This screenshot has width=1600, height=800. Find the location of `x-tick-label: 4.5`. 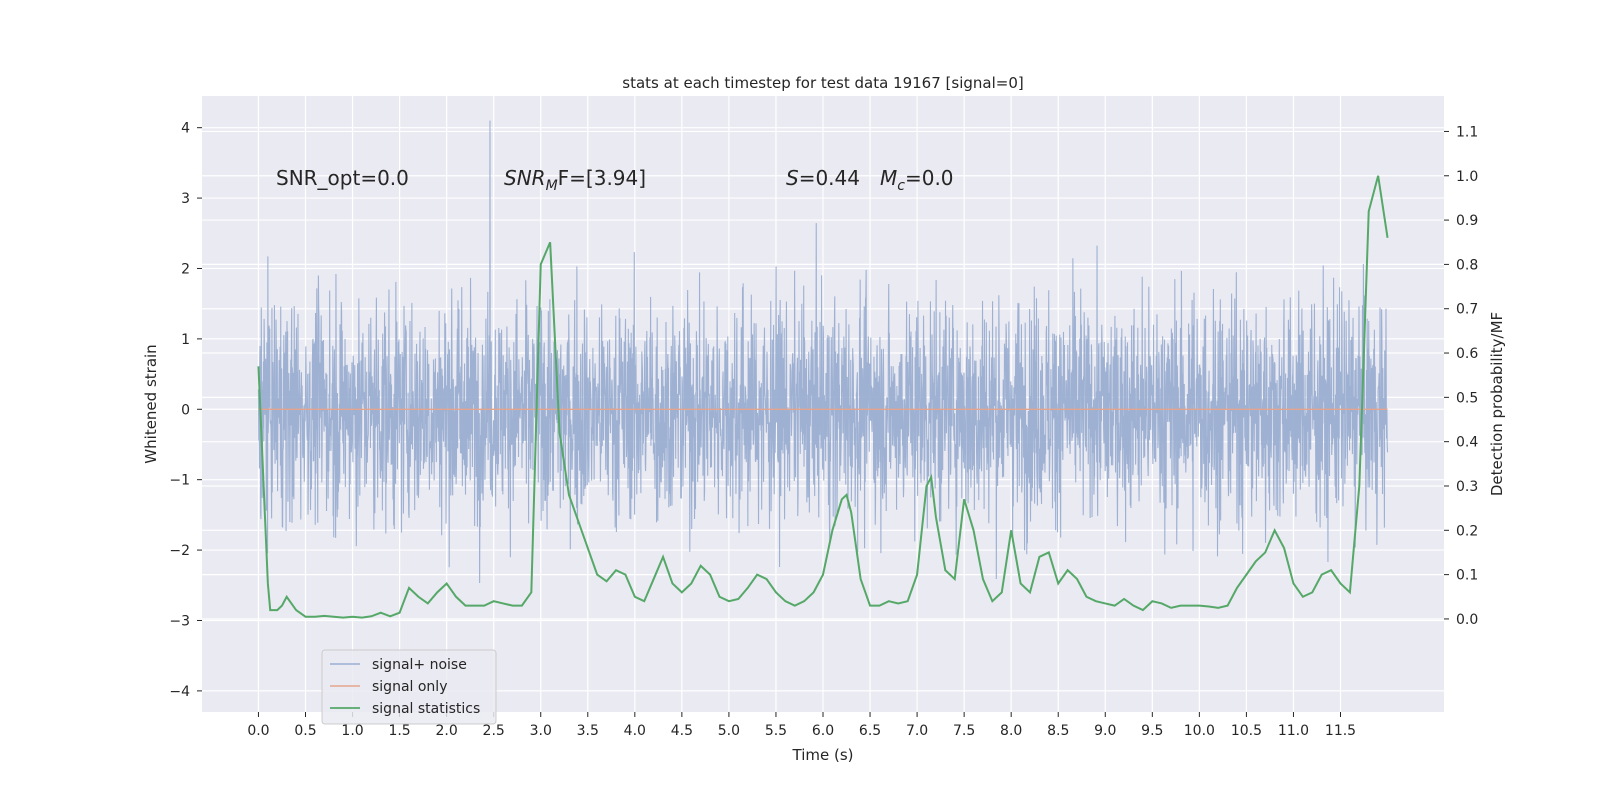

x-tick-label: 4.5 is located at coordinates (682, 731).